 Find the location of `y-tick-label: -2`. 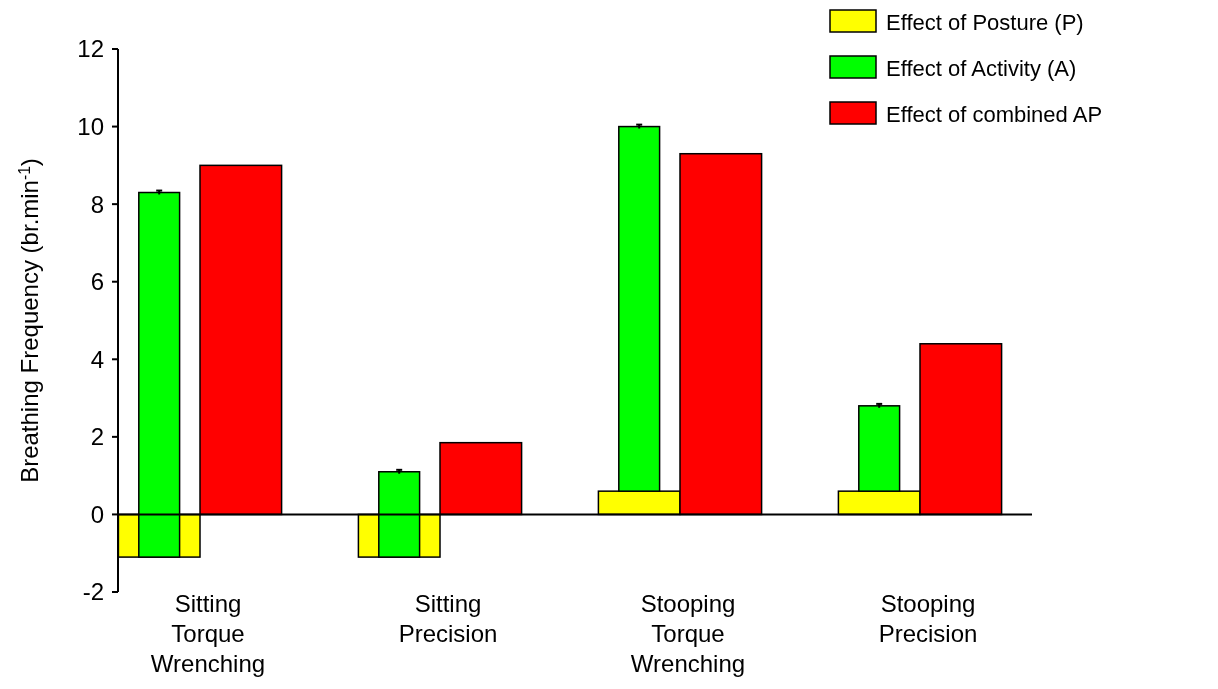

y-tick-label: -2 is located at coordinates (93, 592).